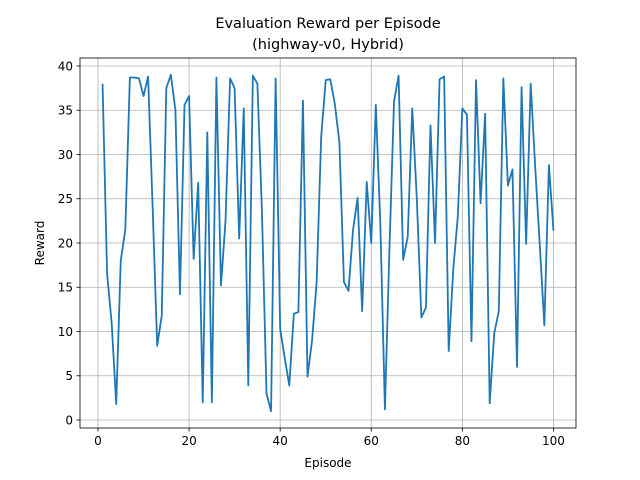 The width and height of the screenshot is (640, 480). I want to click on y-tick-label: 0, so click(69, 420).